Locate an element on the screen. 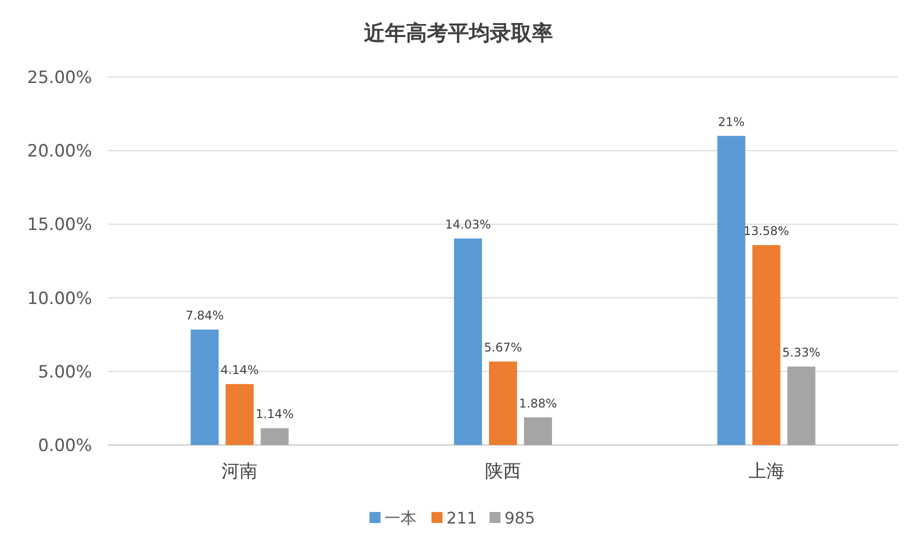 The image size is (917, 548). y-tick-label: 15.00% is located at coordinates (59, 225).